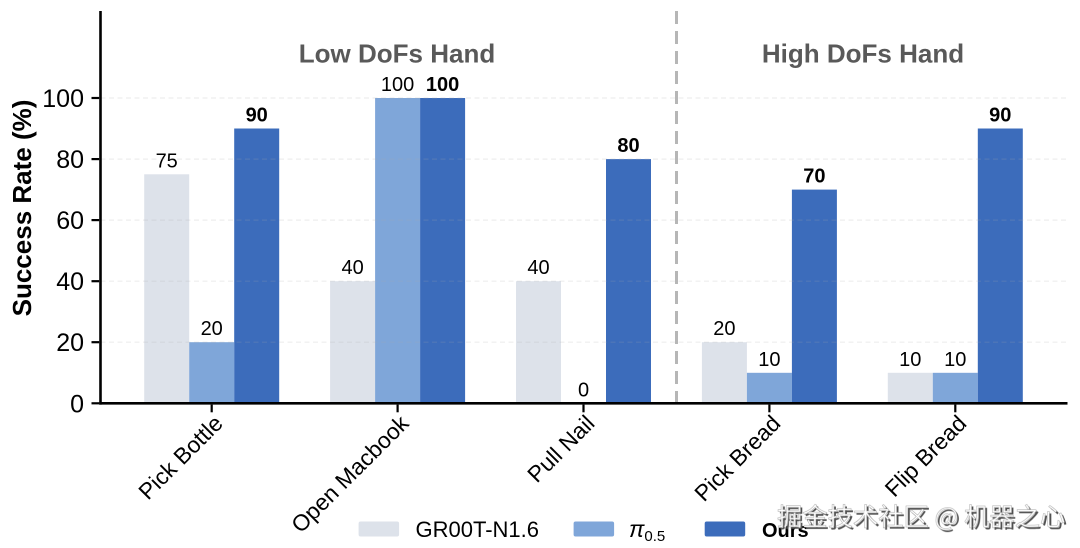 The width and height of the screenshot is (1080, 548). What do you see at coordinates (22, 208) in the screenshot?
I see `svg-text: Success Rate (%)` at bounding box center [22, 208].